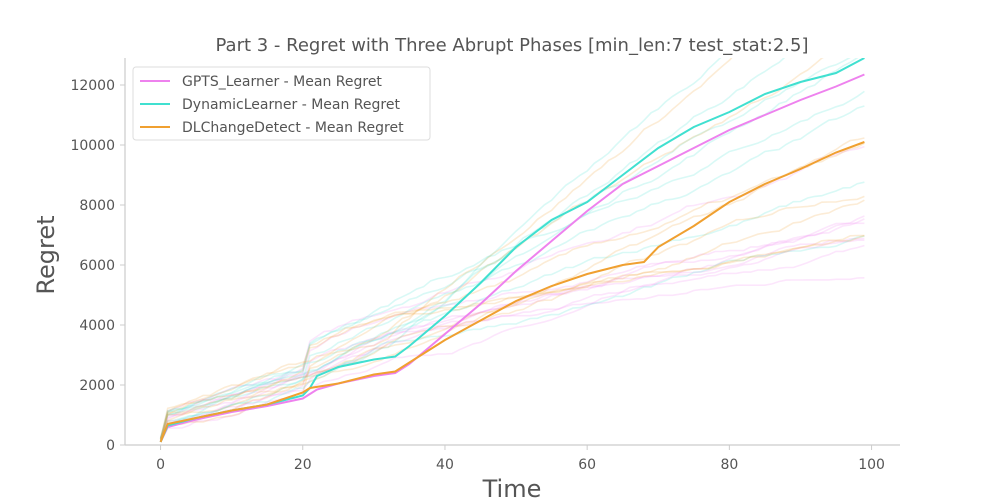 The height and width of the screenshot is (504, 1000). I want to click on y-tick-label: 8000, so click(97, 206).